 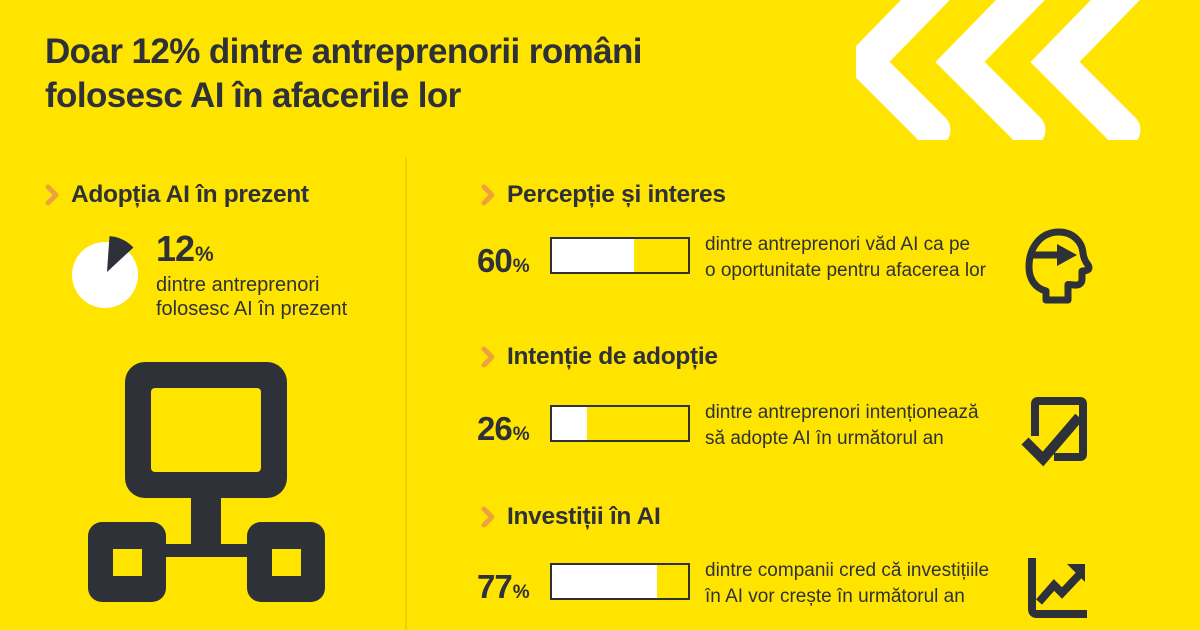 What do you see at coordinates (175, 248) in the screenshot?
I see `adoption-percentage-value: 12` at bounding box center [175, 248].